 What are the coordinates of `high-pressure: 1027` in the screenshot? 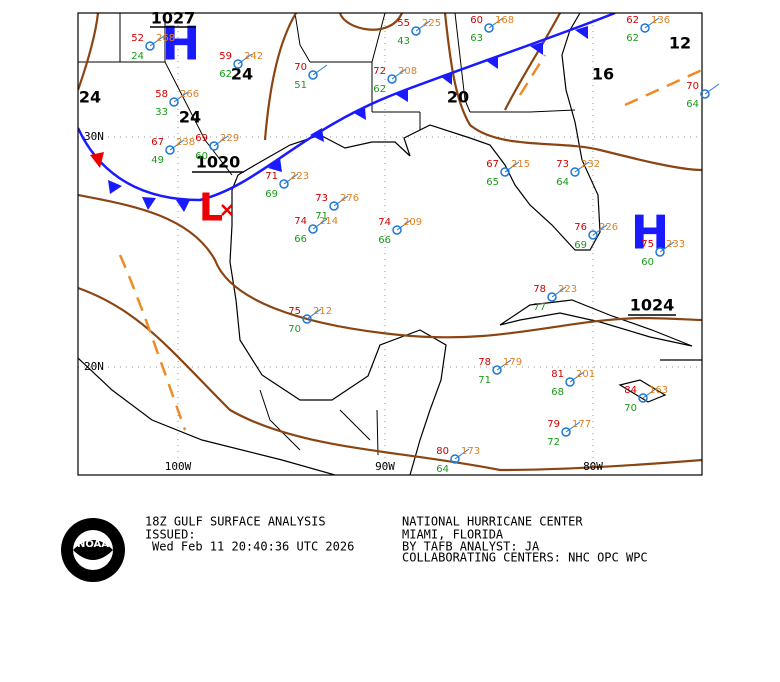 It's located at (173, 18).